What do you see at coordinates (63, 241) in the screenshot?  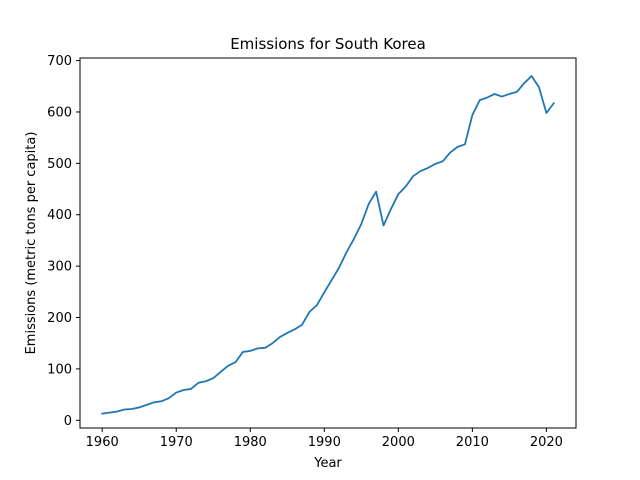 I see `y-axis-ticks: 0 100 200 300 400 500 600 700` at bounding box center [63, 241].